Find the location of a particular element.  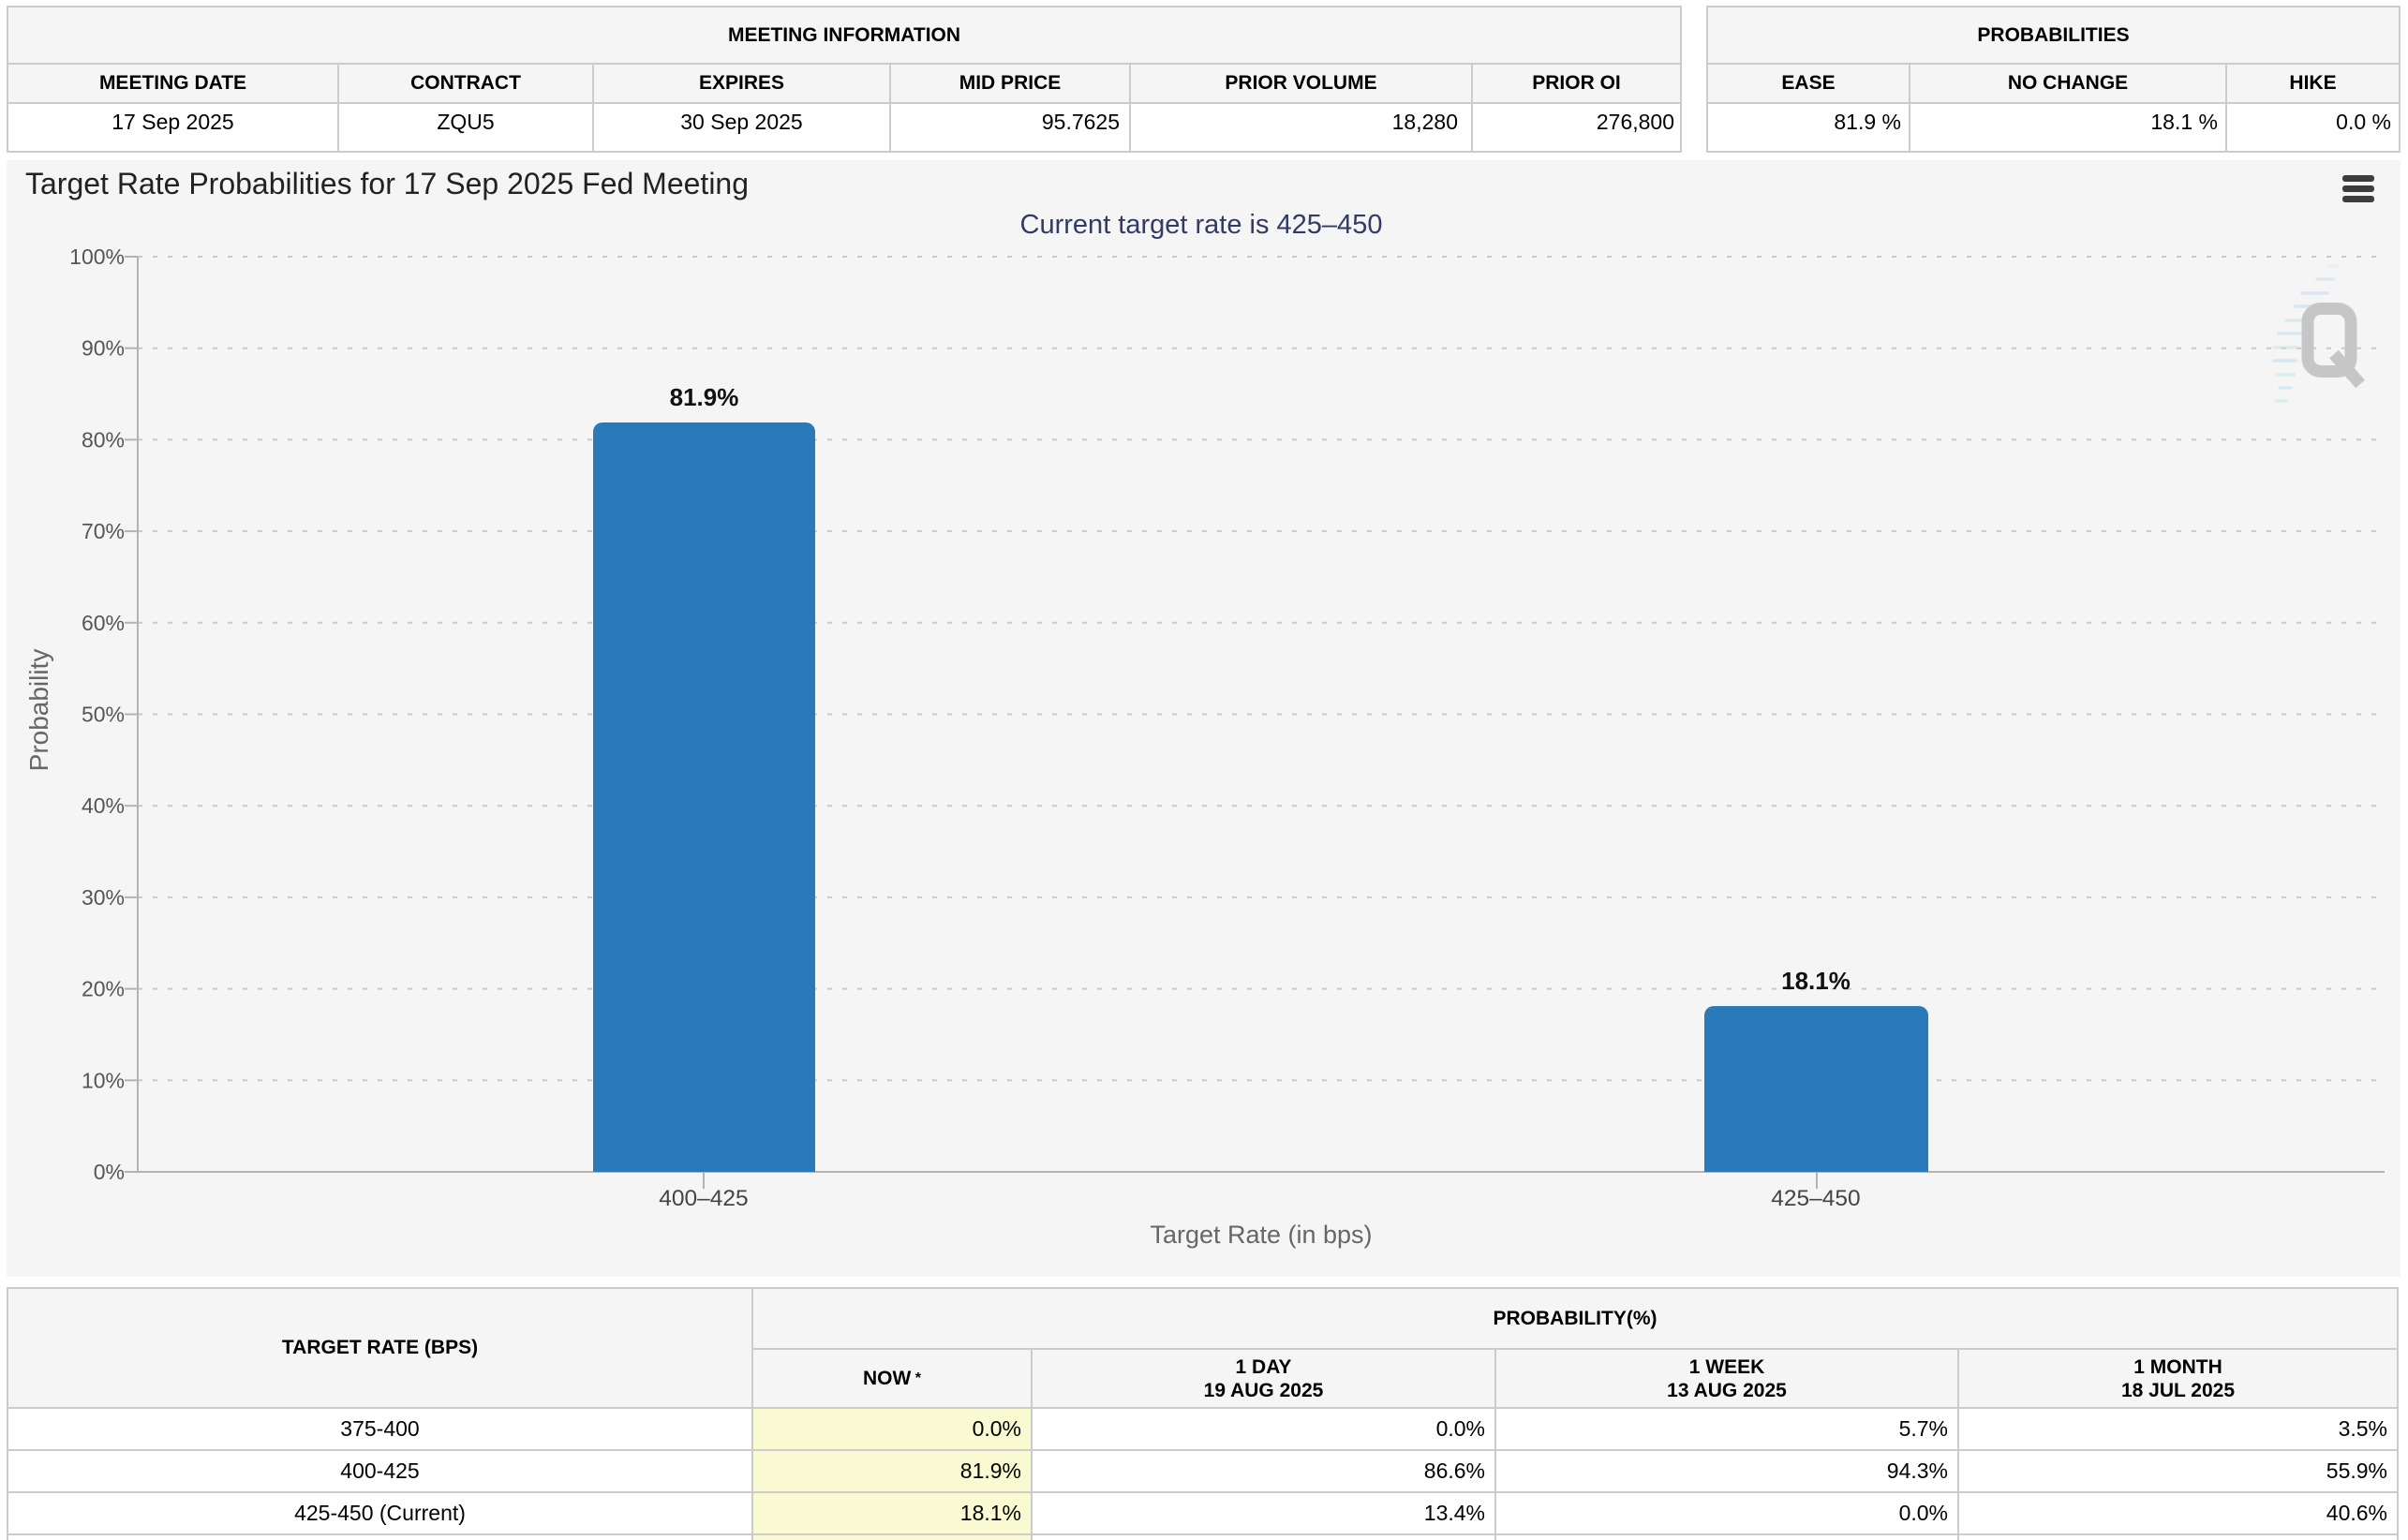

svg-text: 18.1% is located at coordinates (1816, 981).